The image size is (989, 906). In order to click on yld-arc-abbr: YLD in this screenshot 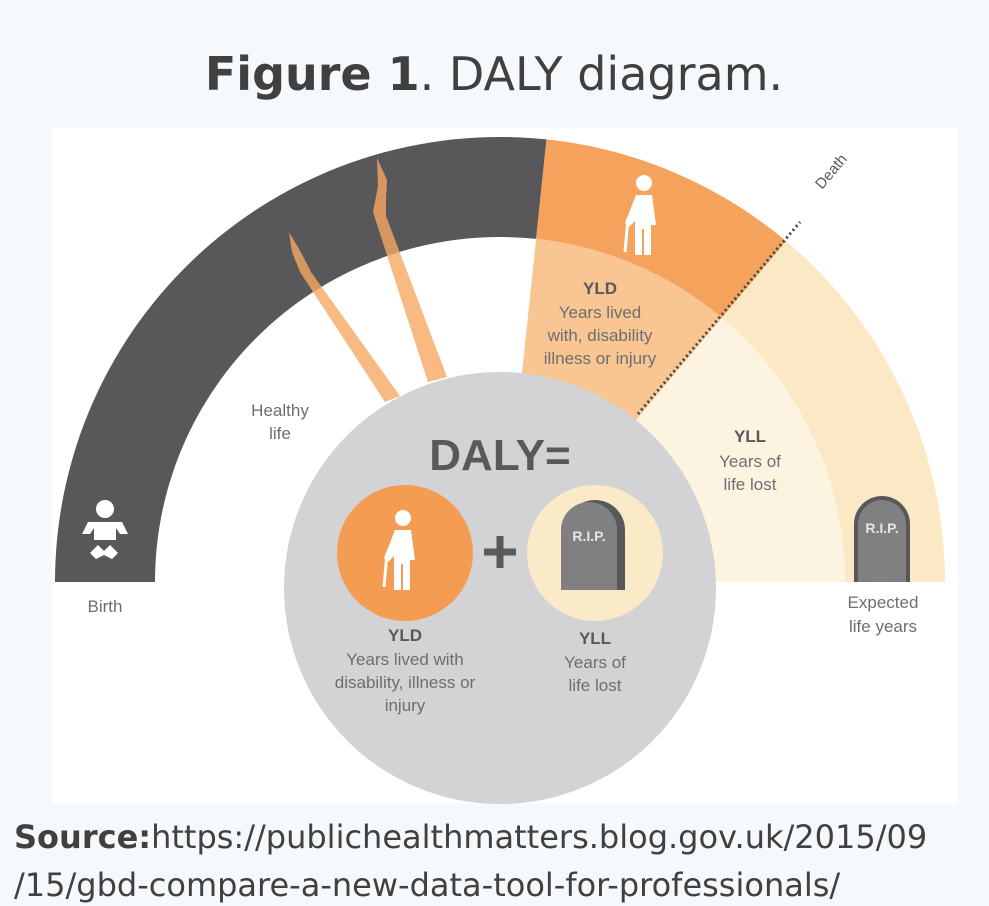, I will do `click(600, 288)`.